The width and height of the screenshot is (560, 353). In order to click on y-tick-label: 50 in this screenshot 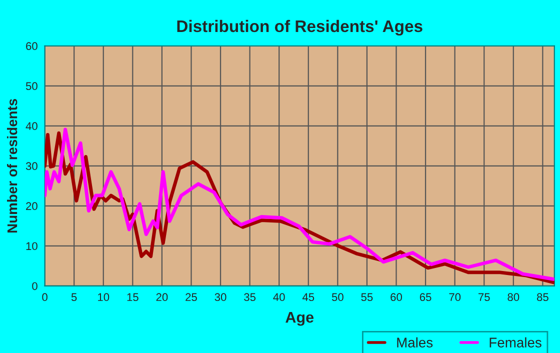, I will do `click(32, 86)`.